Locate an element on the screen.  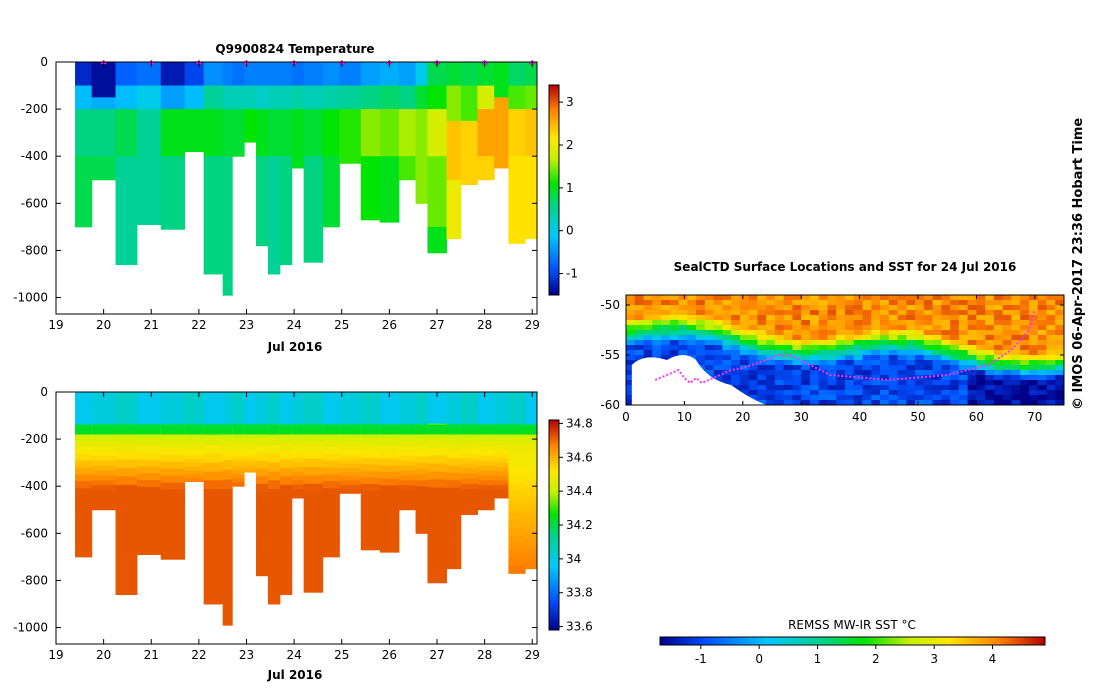
sst-colorbar-ticks: -1 0 1 2 3 4 is located at coordinates (845, 655).